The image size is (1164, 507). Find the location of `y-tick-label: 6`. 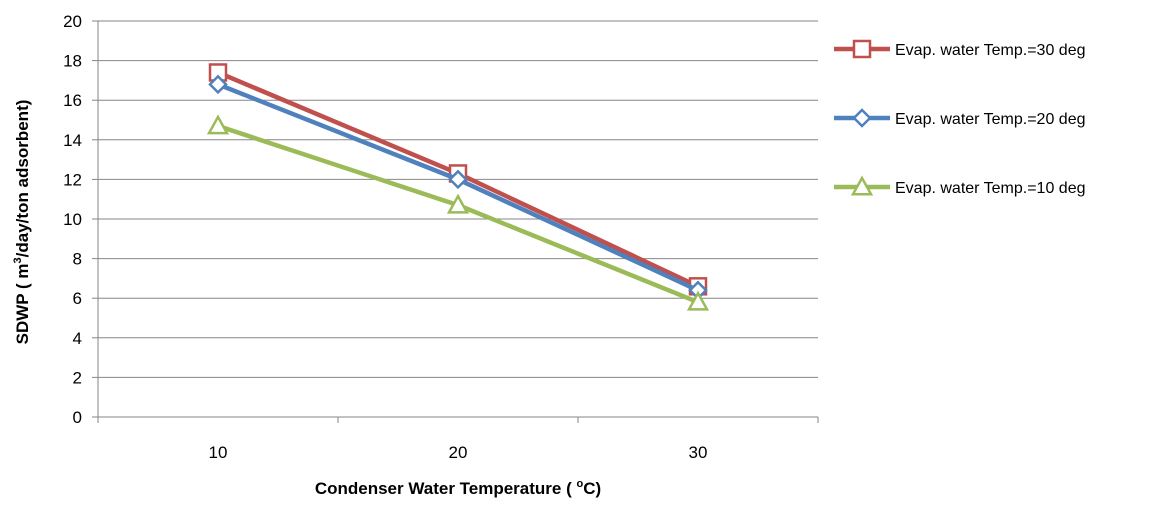

y-tick-label: 6 is located at coordinates (77, 298).